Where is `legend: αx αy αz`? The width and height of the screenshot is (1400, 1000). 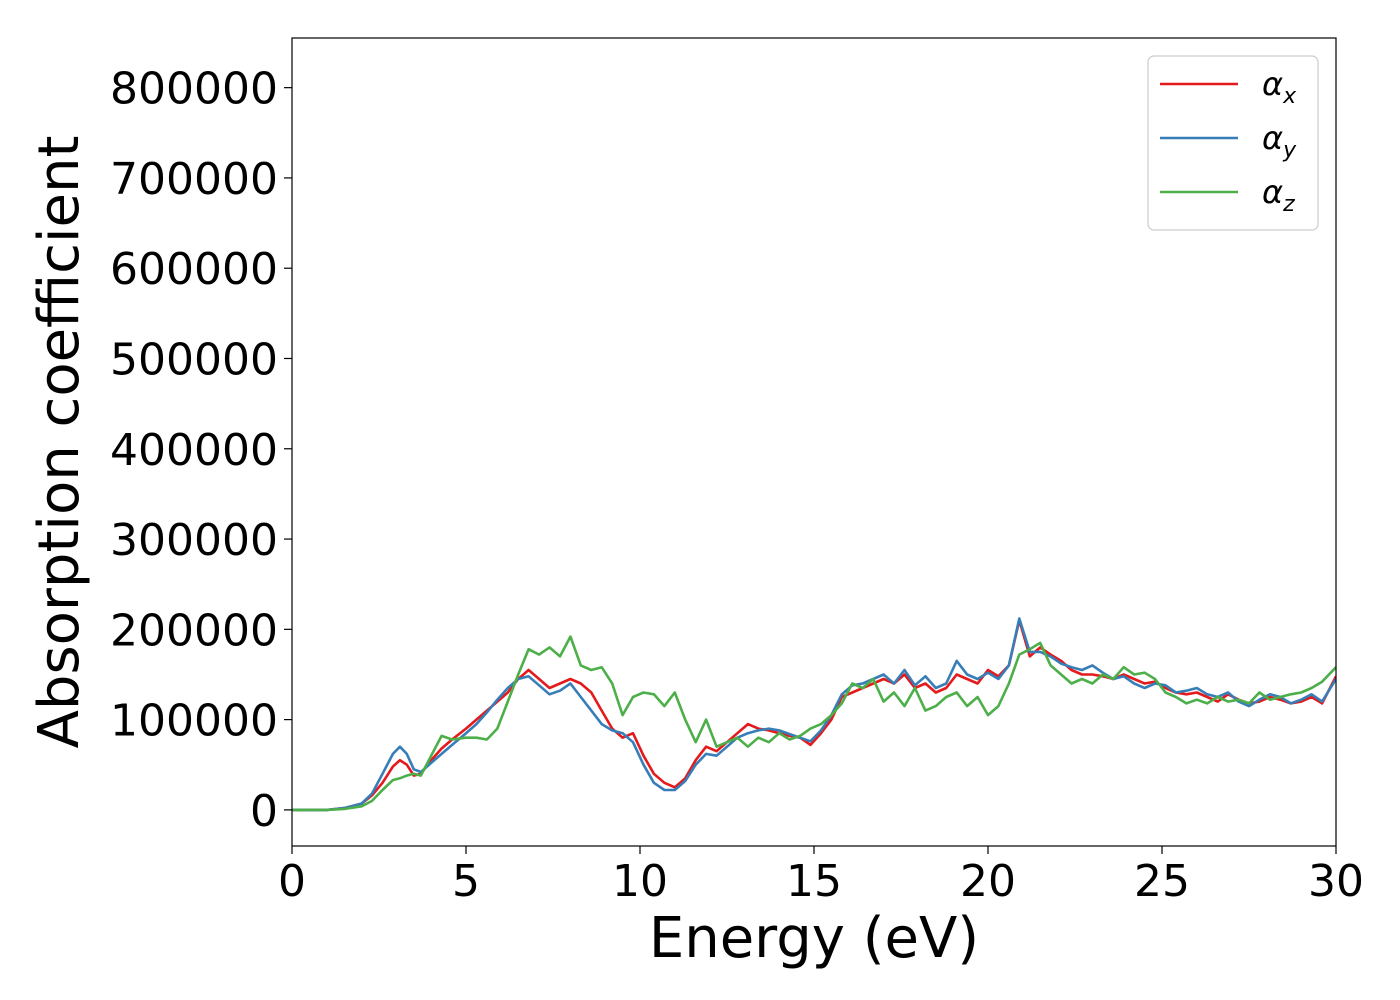
legend: αx αy αz is located at coordinates (1233, 143).